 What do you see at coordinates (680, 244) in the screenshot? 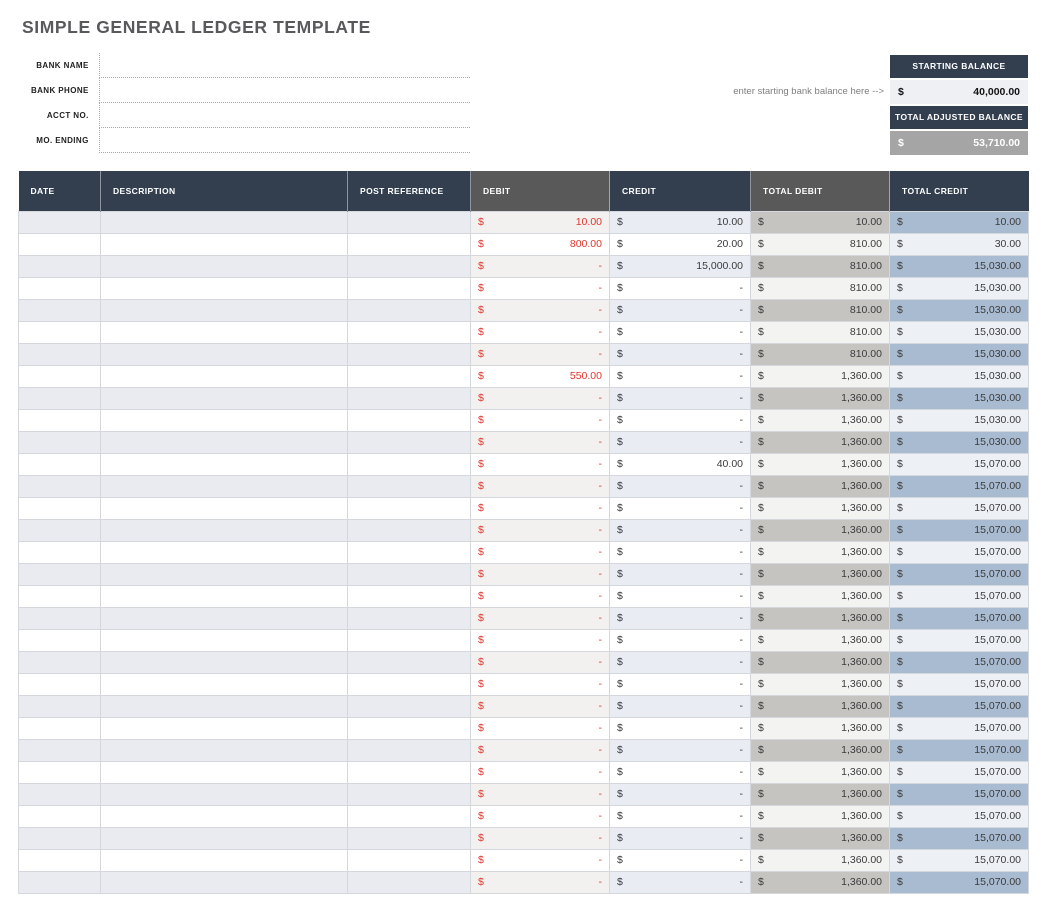
I see `credit-cell: $20.00` at bounding box center [680, 244].